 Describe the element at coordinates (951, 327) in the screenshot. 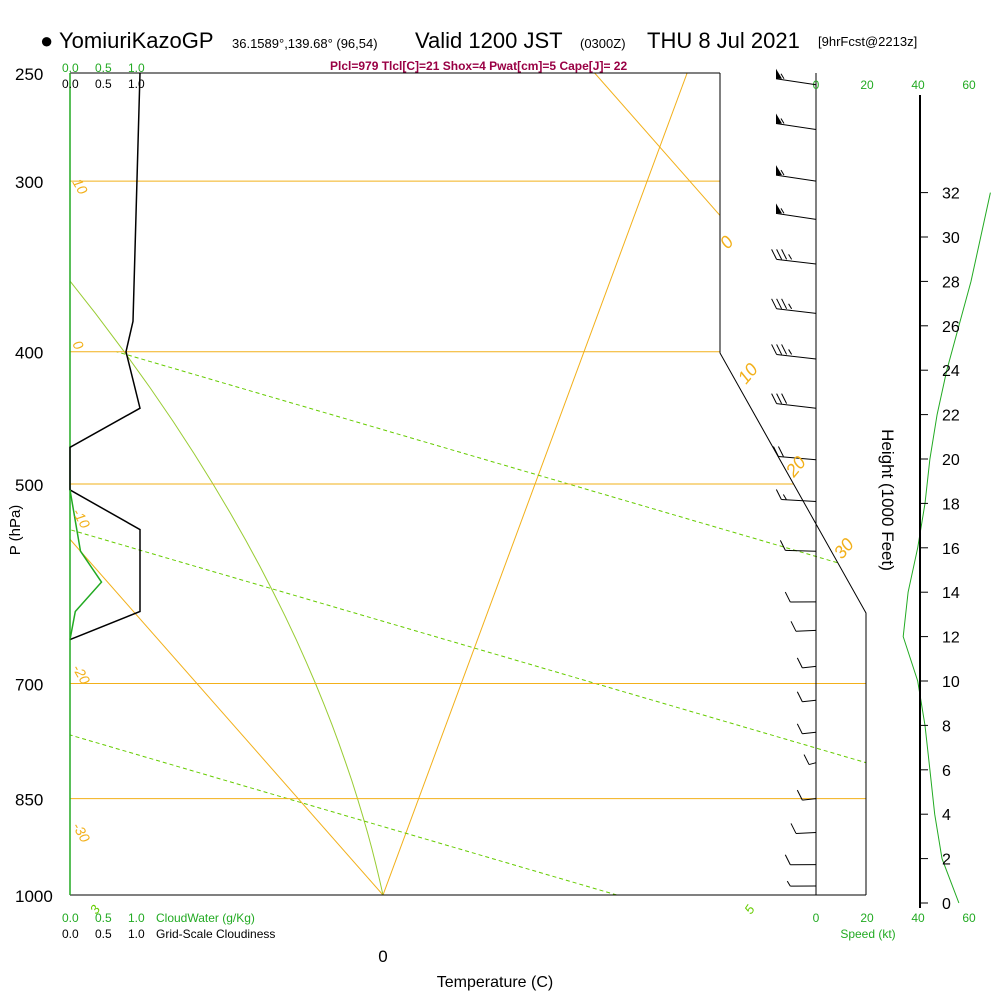

I see `height-tick: 26` at that location.